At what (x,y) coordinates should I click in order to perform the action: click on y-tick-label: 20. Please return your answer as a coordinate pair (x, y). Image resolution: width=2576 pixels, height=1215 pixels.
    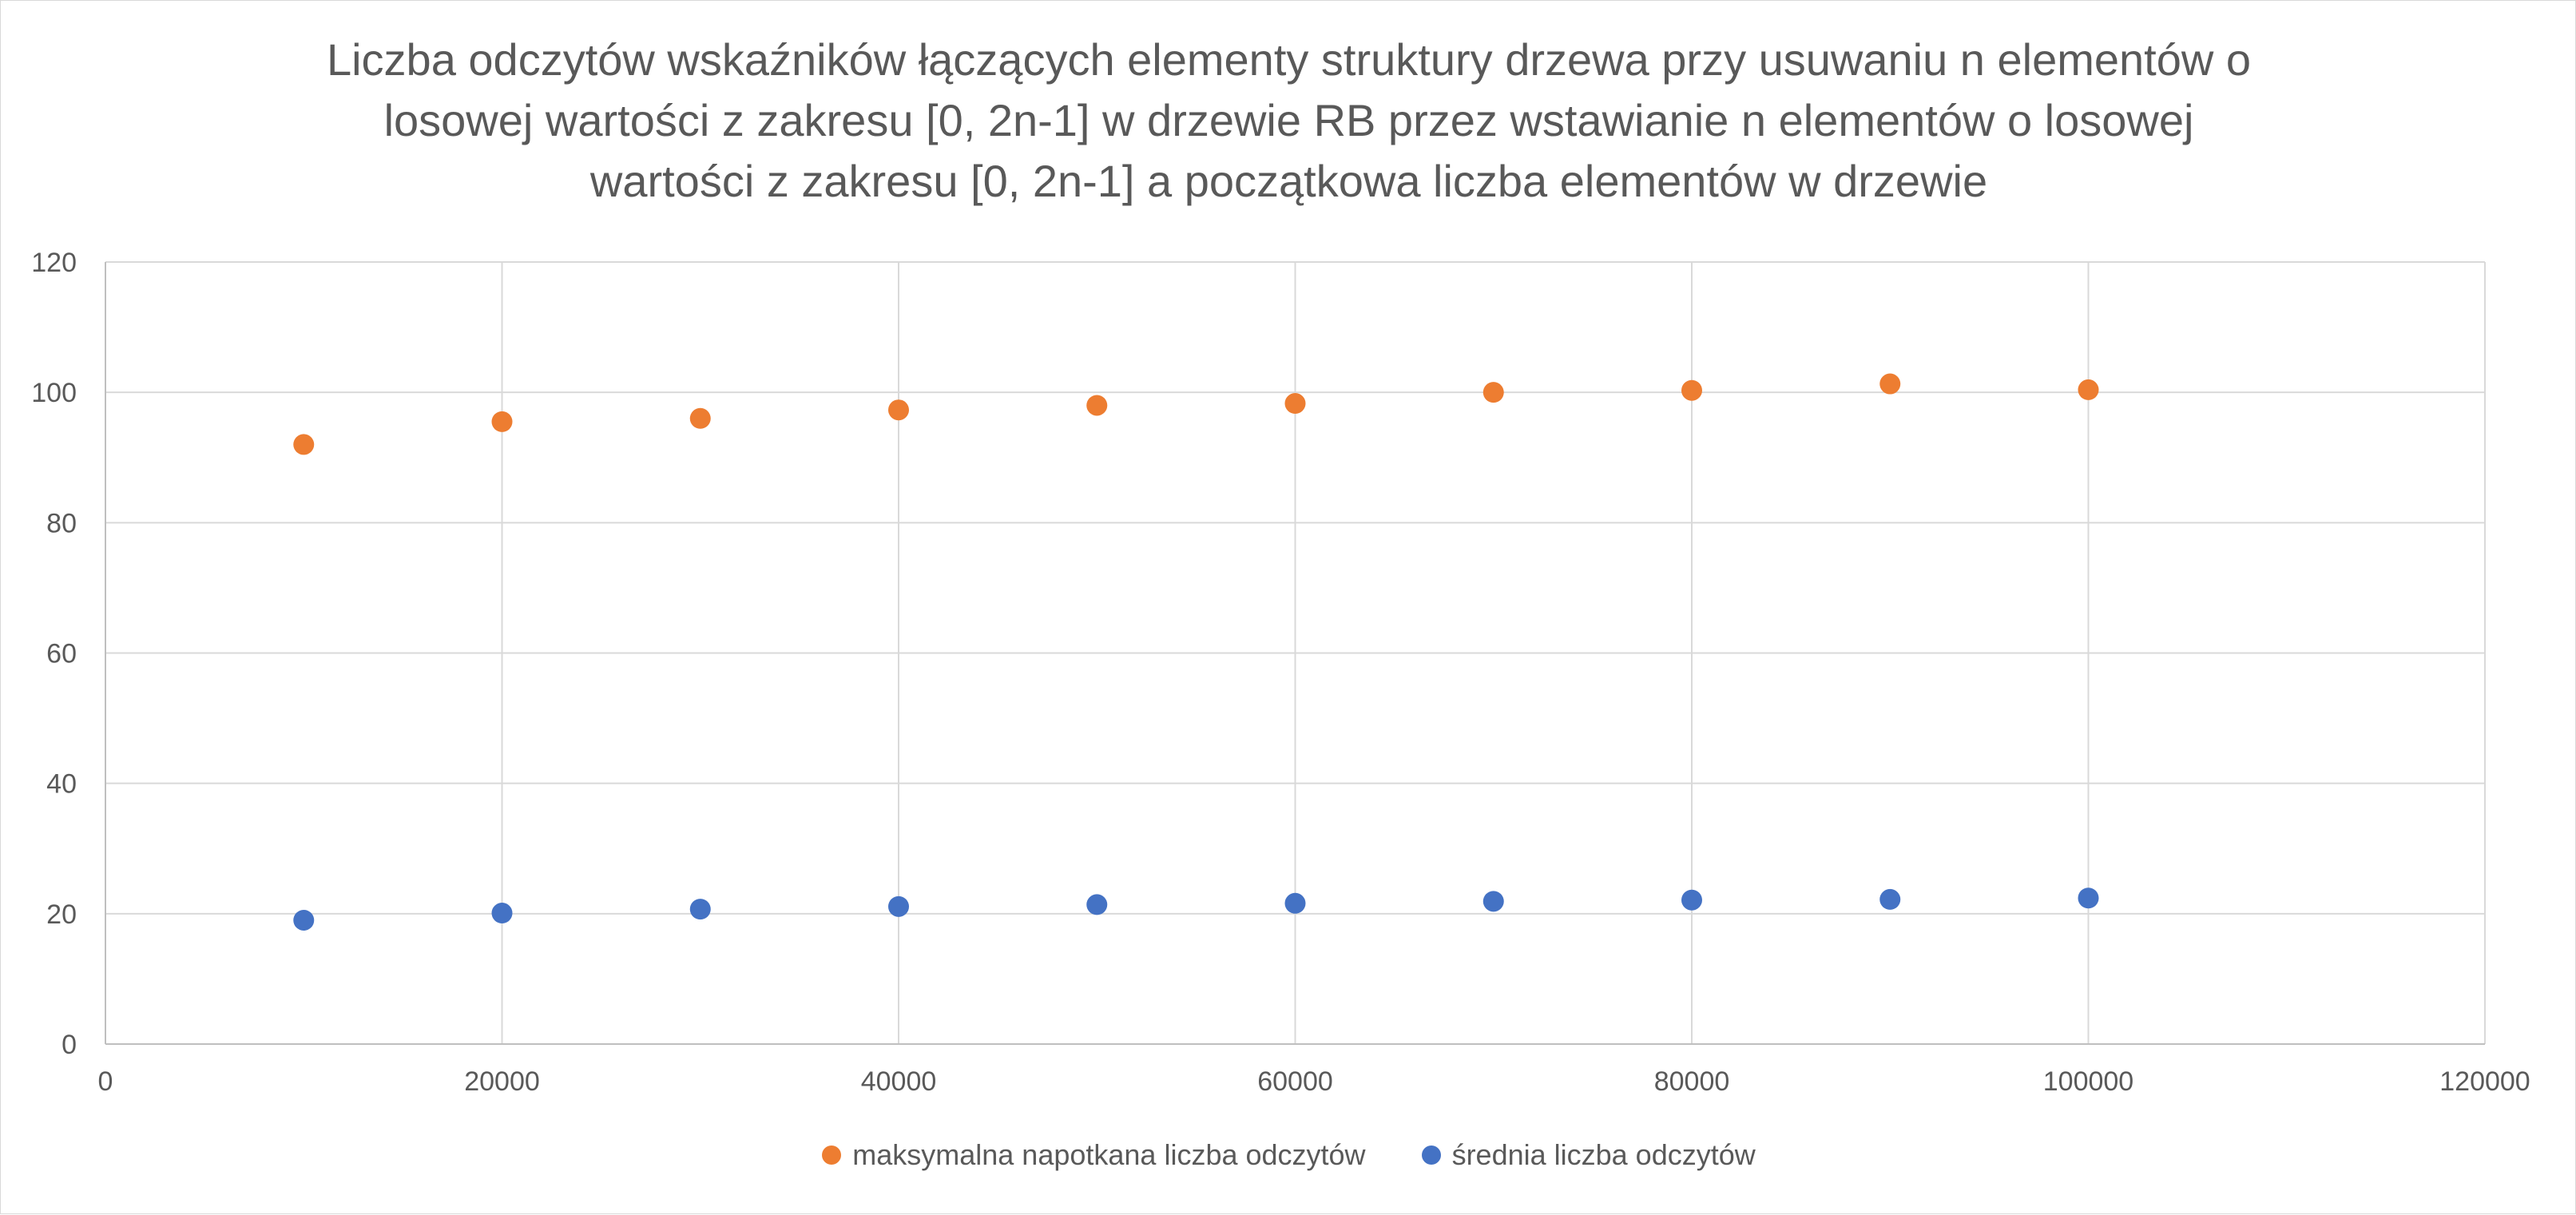
    Looking at the image, I should click on (61, 914).